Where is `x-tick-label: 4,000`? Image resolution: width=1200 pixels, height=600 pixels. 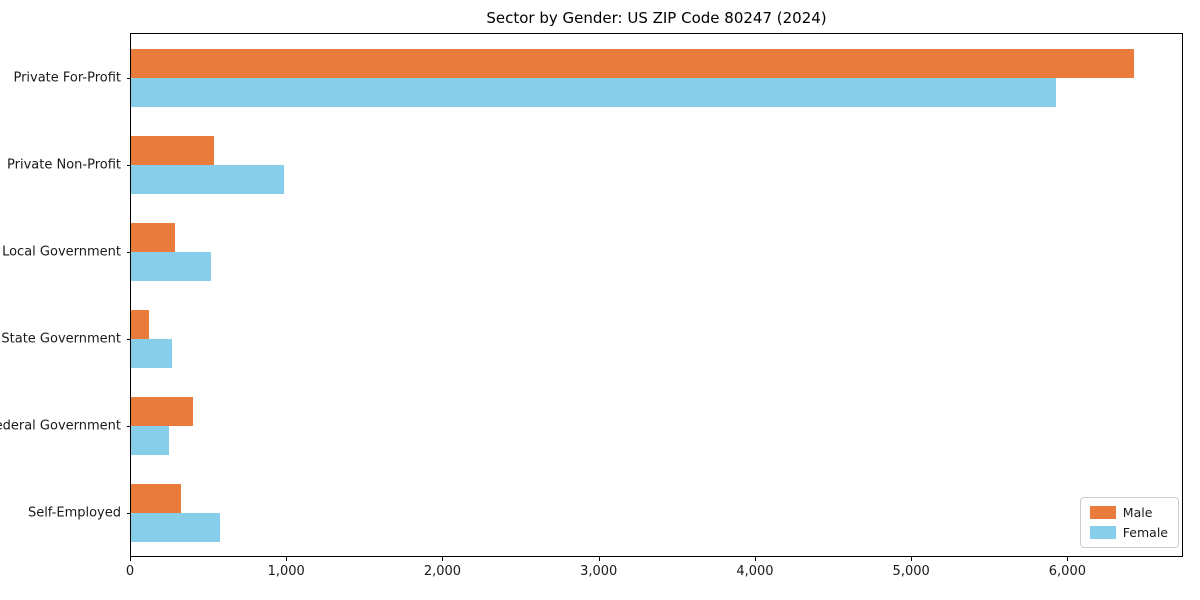 x-tick-label: 4,000 is located at coordinates (755, 571).